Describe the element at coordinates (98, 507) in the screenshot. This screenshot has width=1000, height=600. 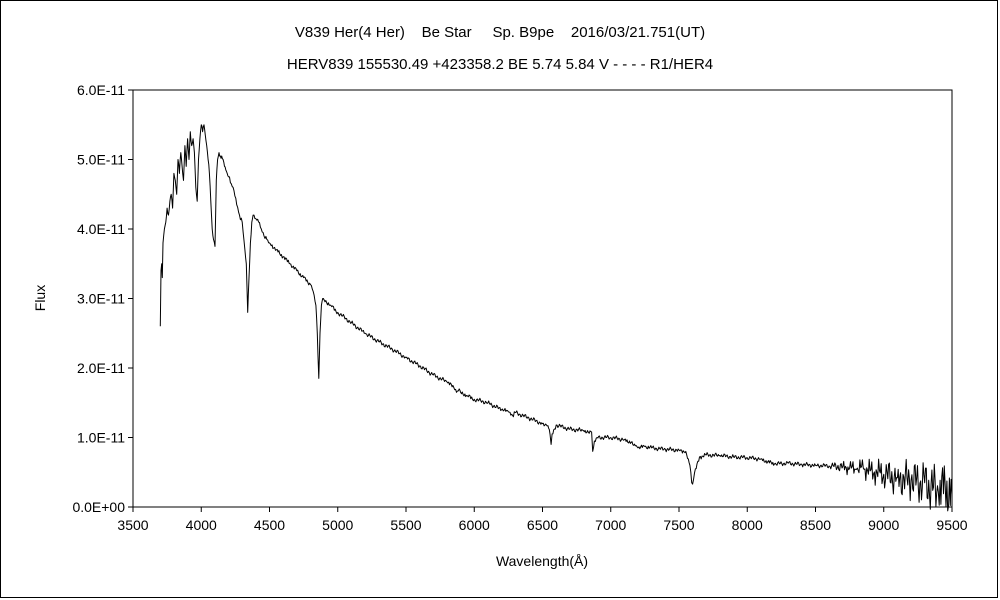
I see `y-tick-label: 0.0E+00` at that location.